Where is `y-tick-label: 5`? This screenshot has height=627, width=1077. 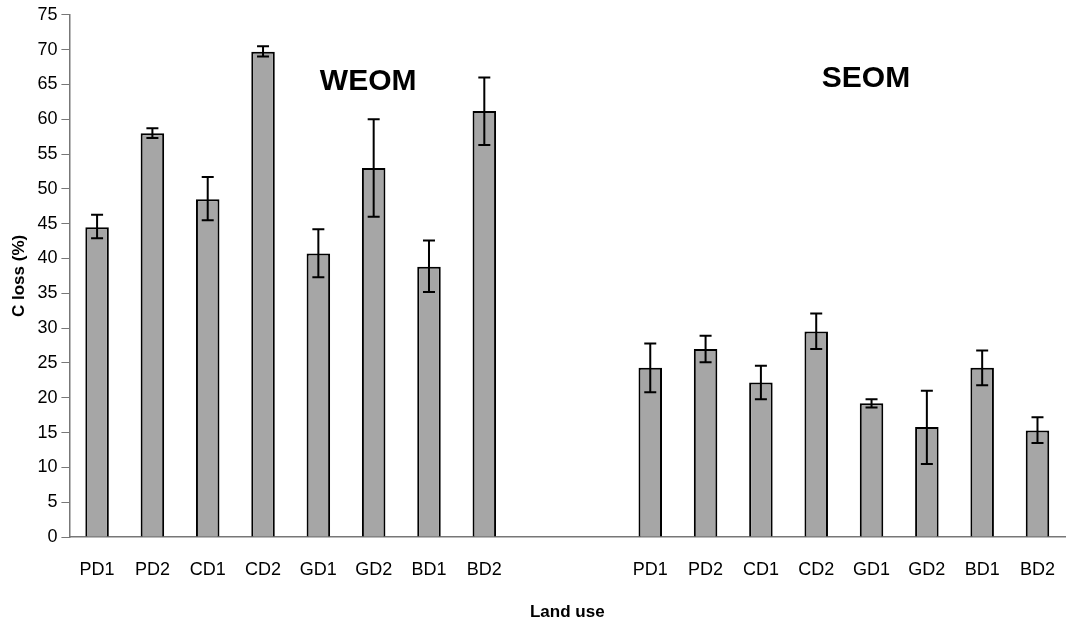
y-tick-label: 5 is located at coordinates (52, 501).